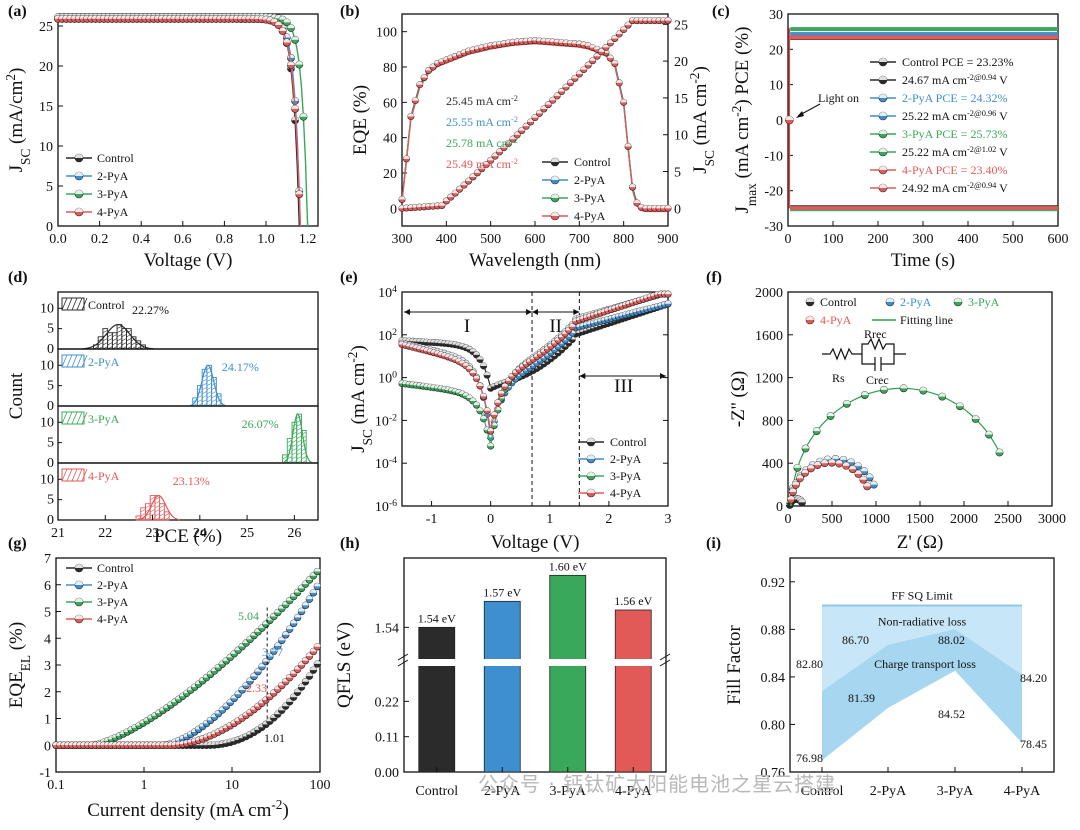 The width and height of the screenshot is (1080, 830). What do you see at coordinates (73, 361) in the screenshot?
I see `panel-d-legend-box` at bounding box center [73, 361].